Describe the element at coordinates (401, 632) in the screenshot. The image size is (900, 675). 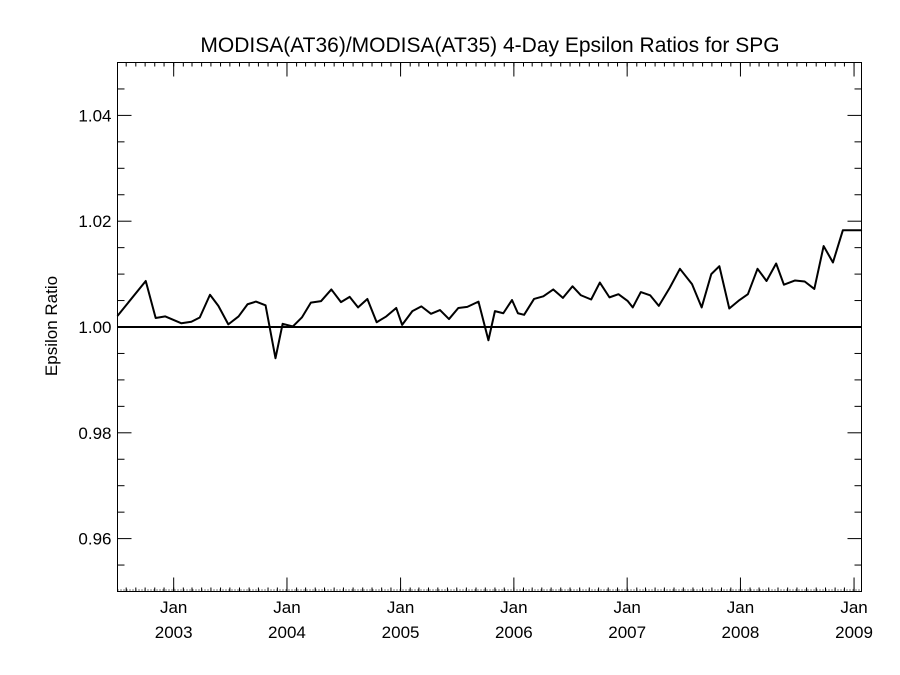
I see `x-tick-year-label: 2005` at that location.